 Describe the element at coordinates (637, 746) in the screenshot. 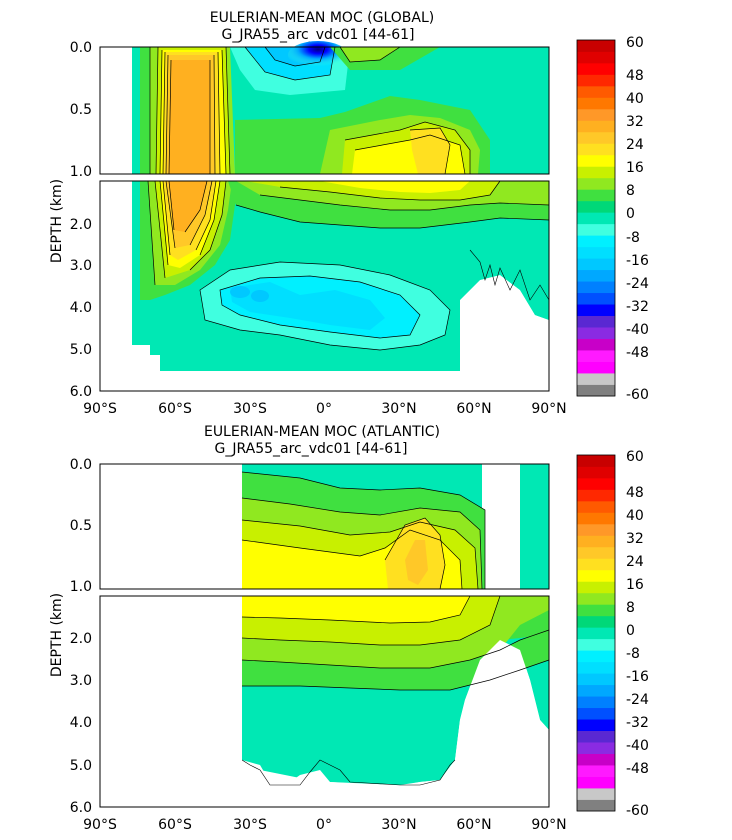

I see `atlantic-cb-label-12: -40` at that location.